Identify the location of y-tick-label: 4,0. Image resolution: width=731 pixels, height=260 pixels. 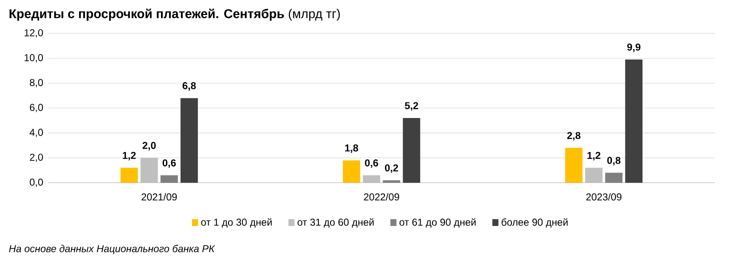
(36, 133).